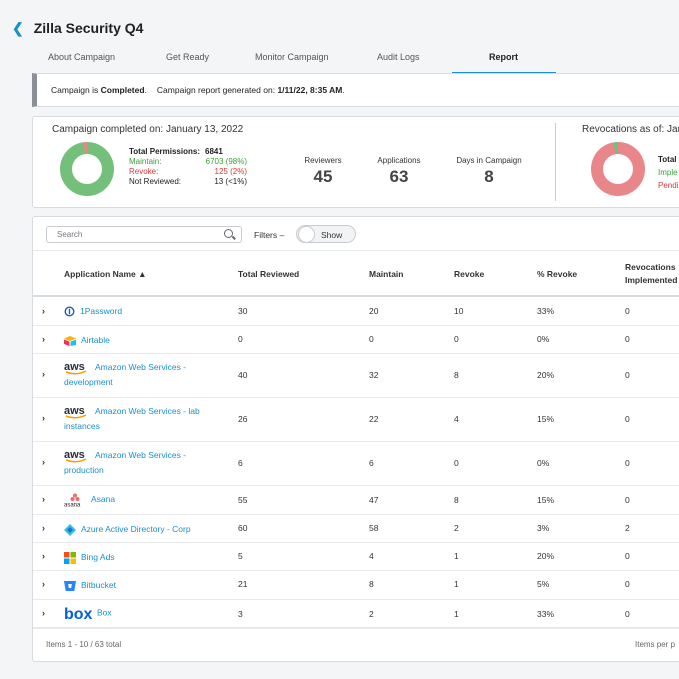 This screenshot has height=679, width=679. I want to click on bing-ads-icon, so click(70, 557).